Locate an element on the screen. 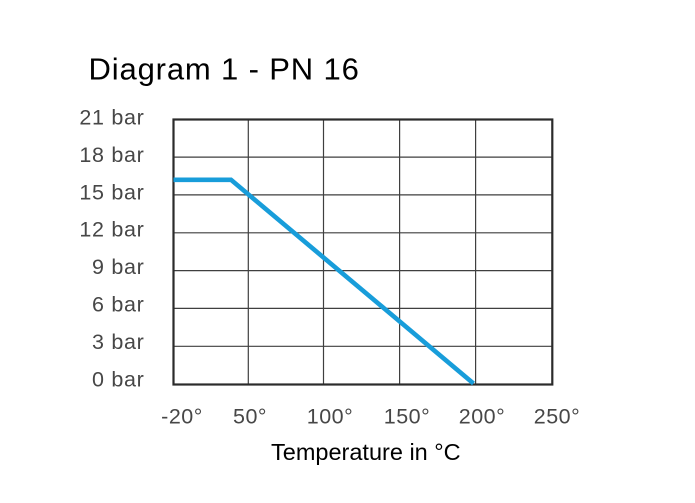 The width and height of the screenshot is (695, 503). svg-text: 21 bar is located at coordinates (111, 118).